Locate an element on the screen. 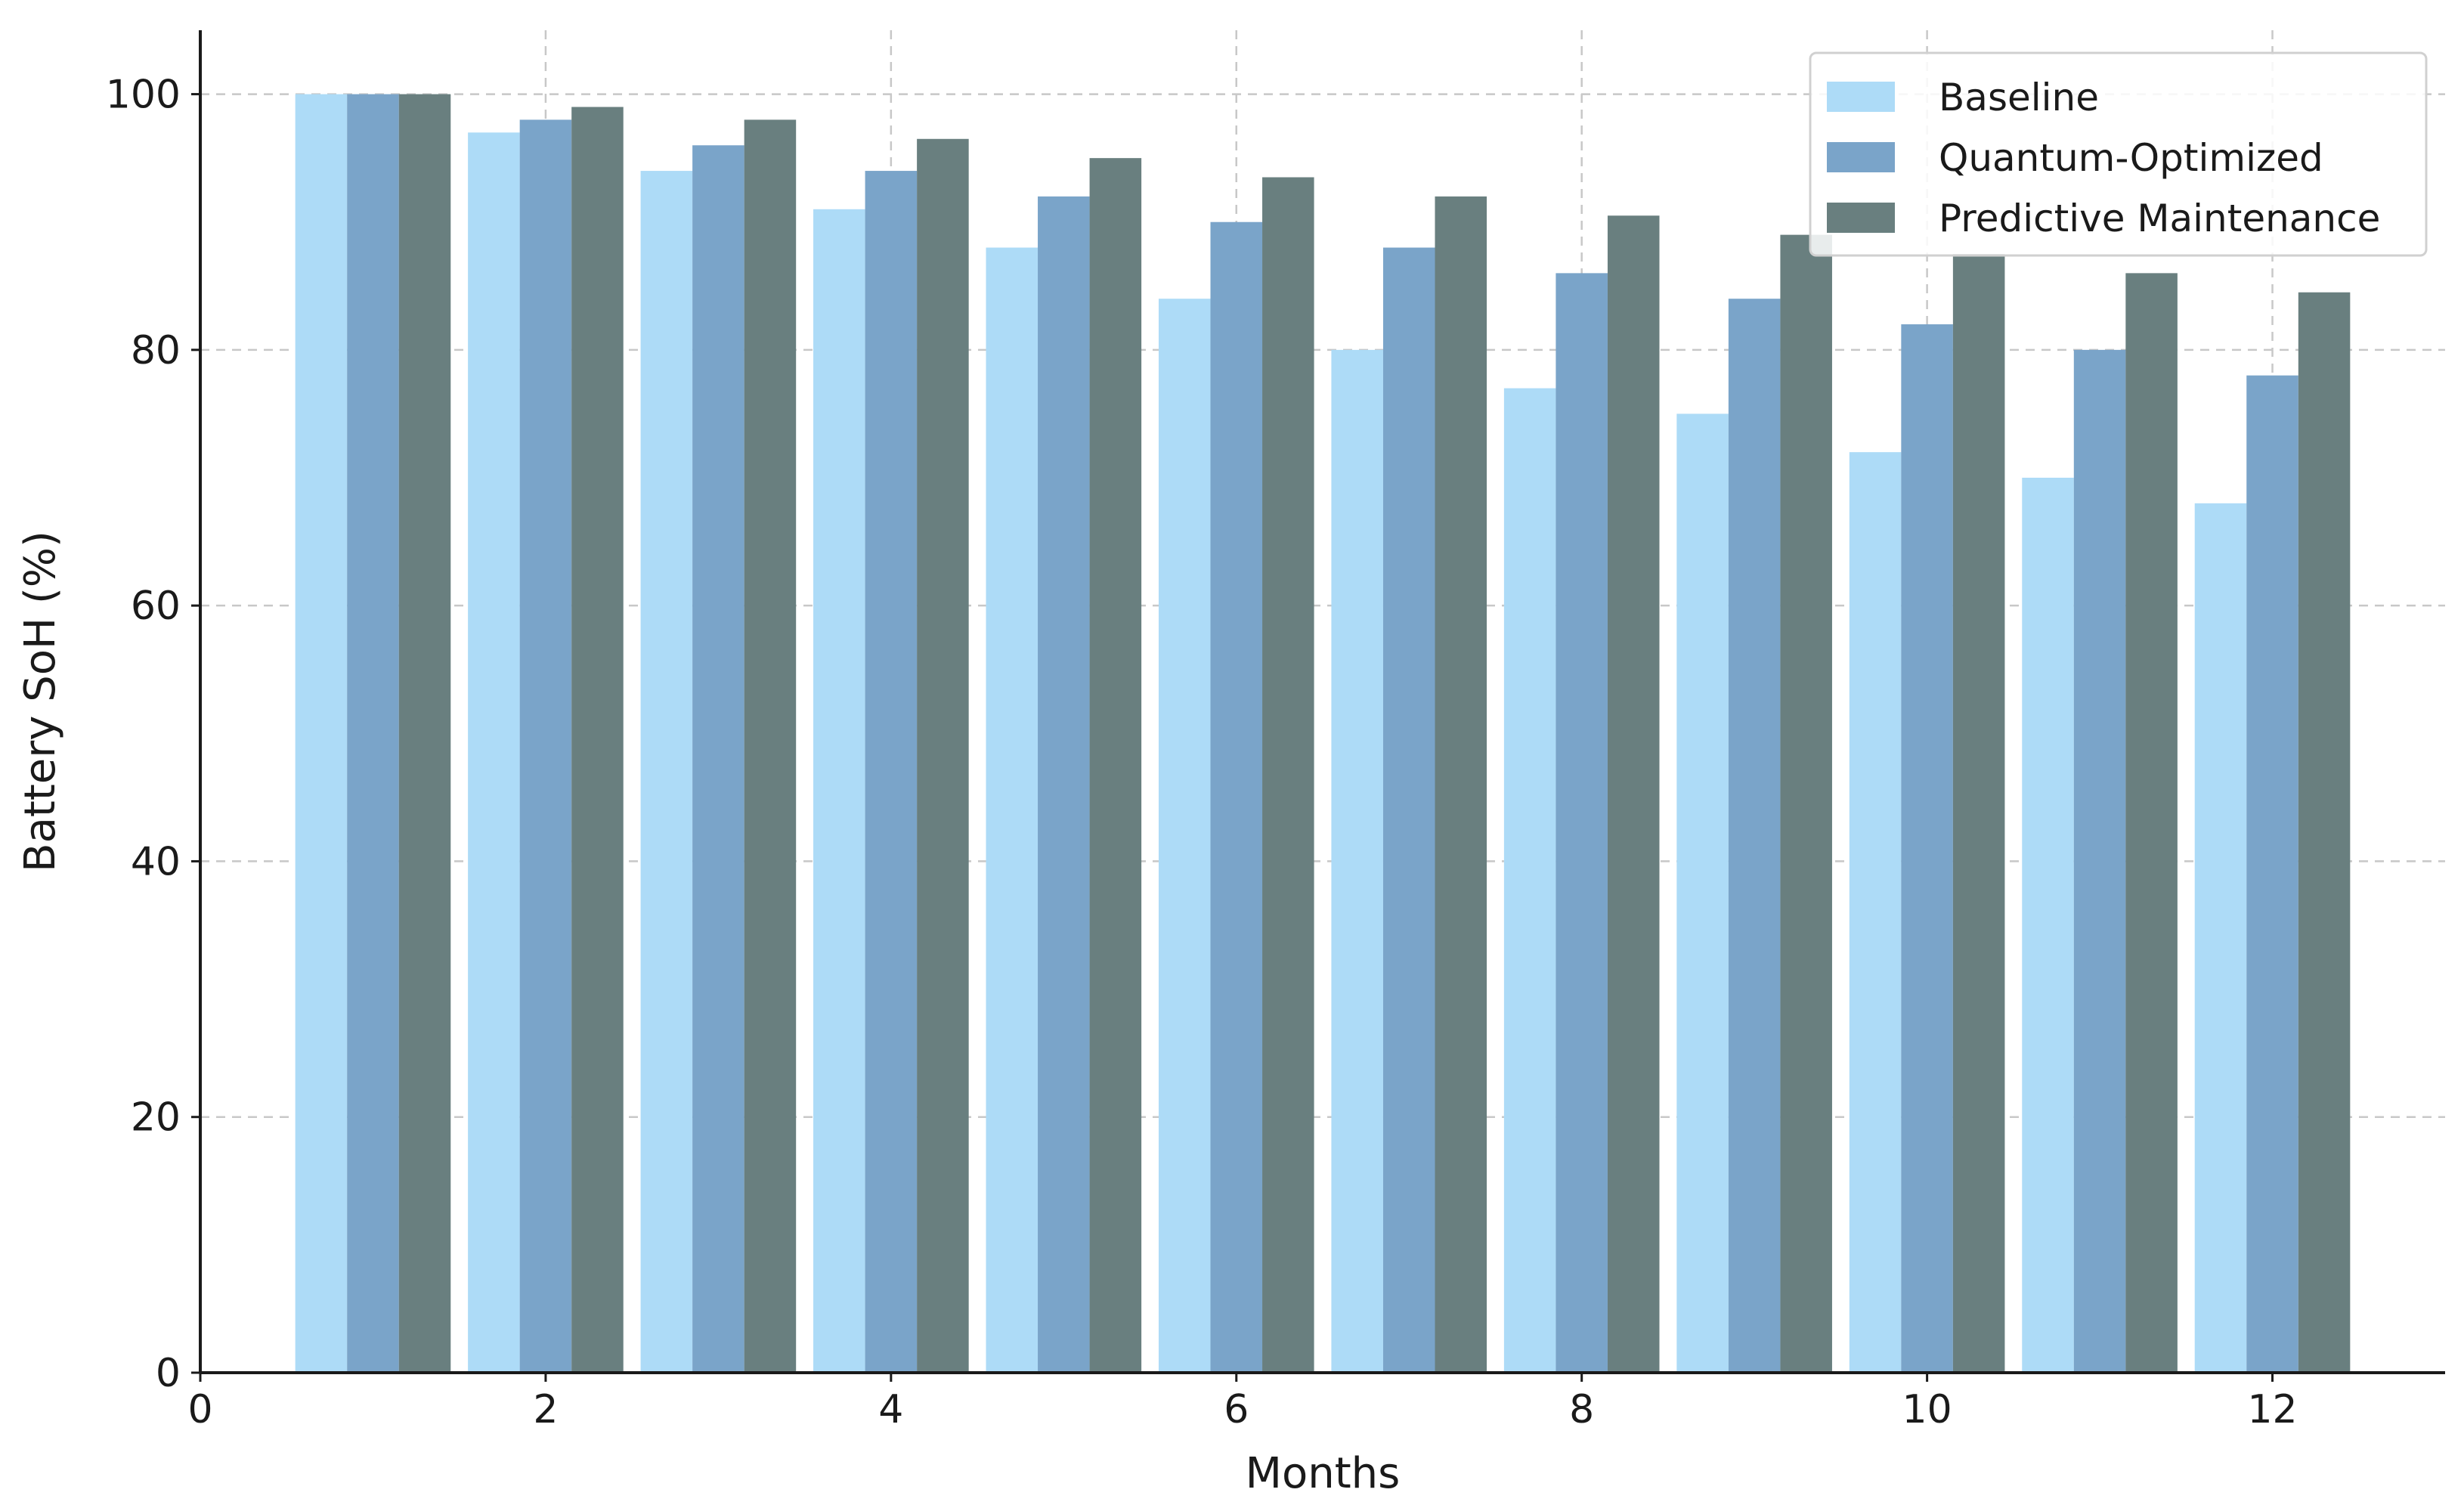 The height and width of the screenshot is (1508, 2464). x-tick-label: 4 is located at coordinates (890, 1409).